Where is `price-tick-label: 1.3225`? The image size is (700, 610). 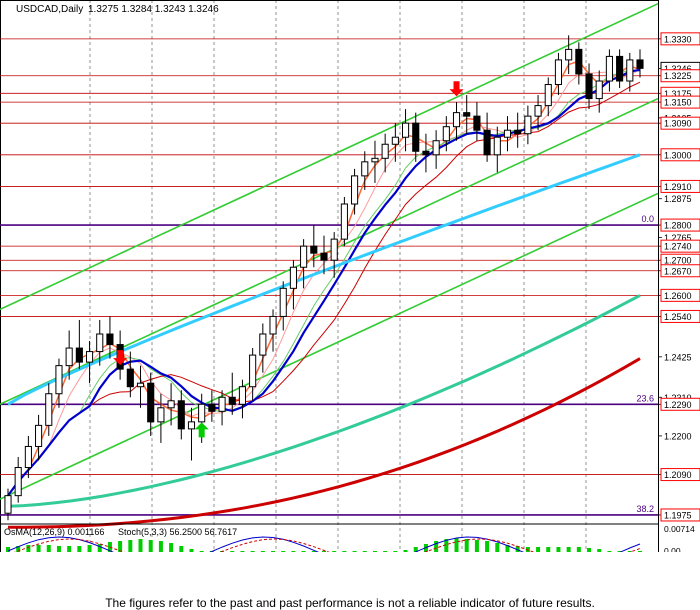 price-tick-label: 1.3225 is located at coordinates (678, 76).